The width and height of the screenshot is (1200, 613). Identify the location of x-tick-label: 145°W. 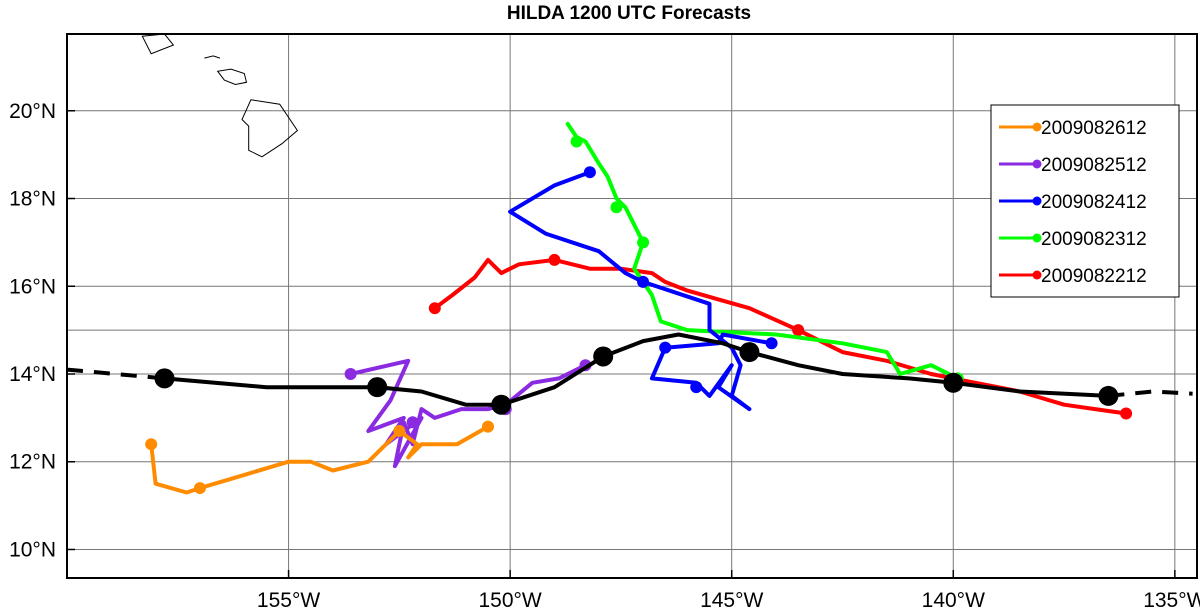
(731, 600).